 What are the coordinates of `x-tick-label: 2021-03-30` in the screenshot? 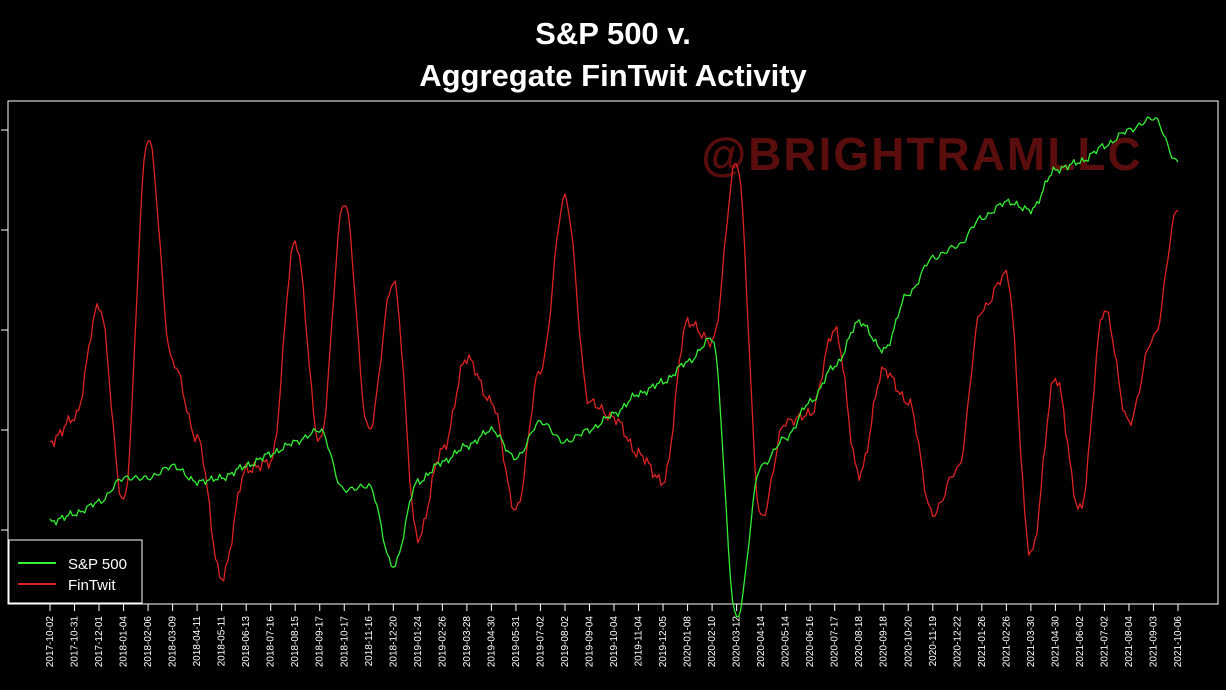 It's located at (1031, 642).